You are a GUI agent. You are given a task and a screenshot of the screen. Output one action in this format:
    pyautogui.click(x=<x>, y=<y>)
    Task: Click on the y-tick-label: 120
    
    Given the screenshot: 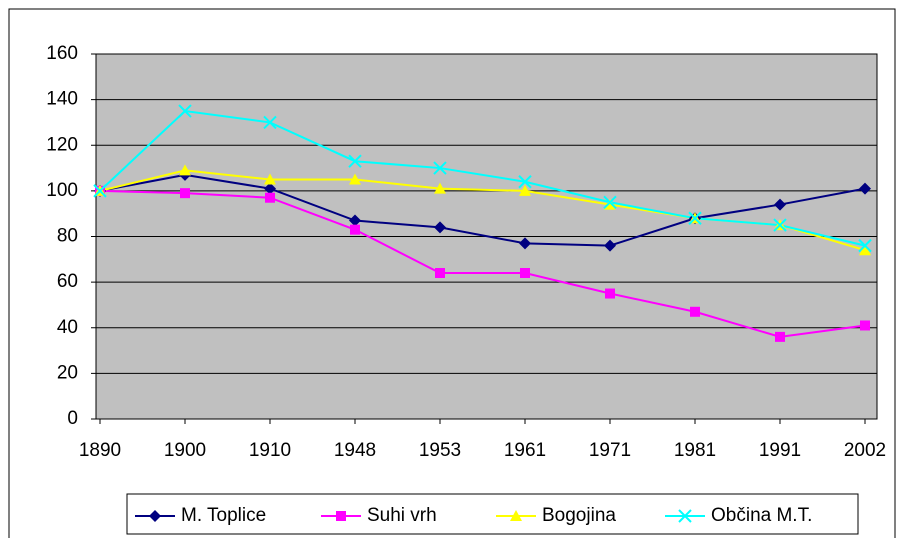 What is the action you would take?
    pyautogui.click(x=62, y=144)
    